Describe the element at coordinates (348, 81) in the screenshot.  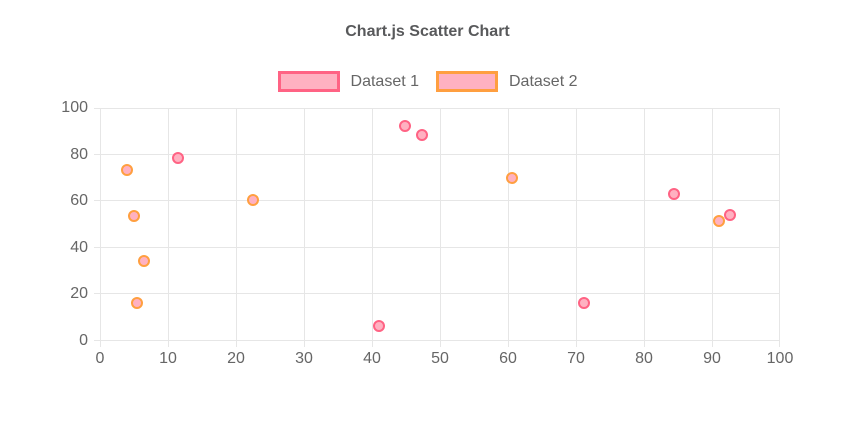
I see `legend-item-dataset-1: Dataset 1` at that location.